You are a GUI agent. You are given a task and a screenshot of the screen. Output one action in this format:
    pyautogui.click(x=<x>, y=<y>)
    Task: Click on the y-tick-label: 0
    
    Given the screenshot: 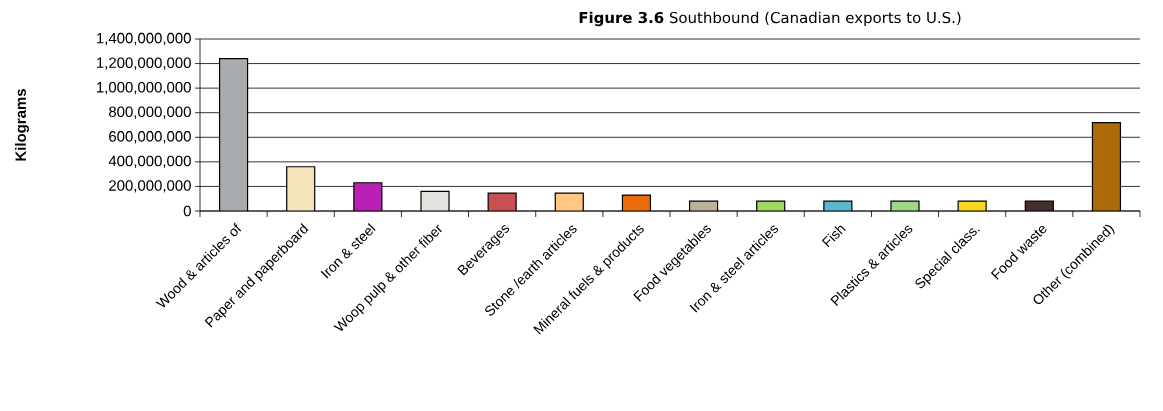 What is the action you would take?
    pyautogui.click(x=187, y=211)
    